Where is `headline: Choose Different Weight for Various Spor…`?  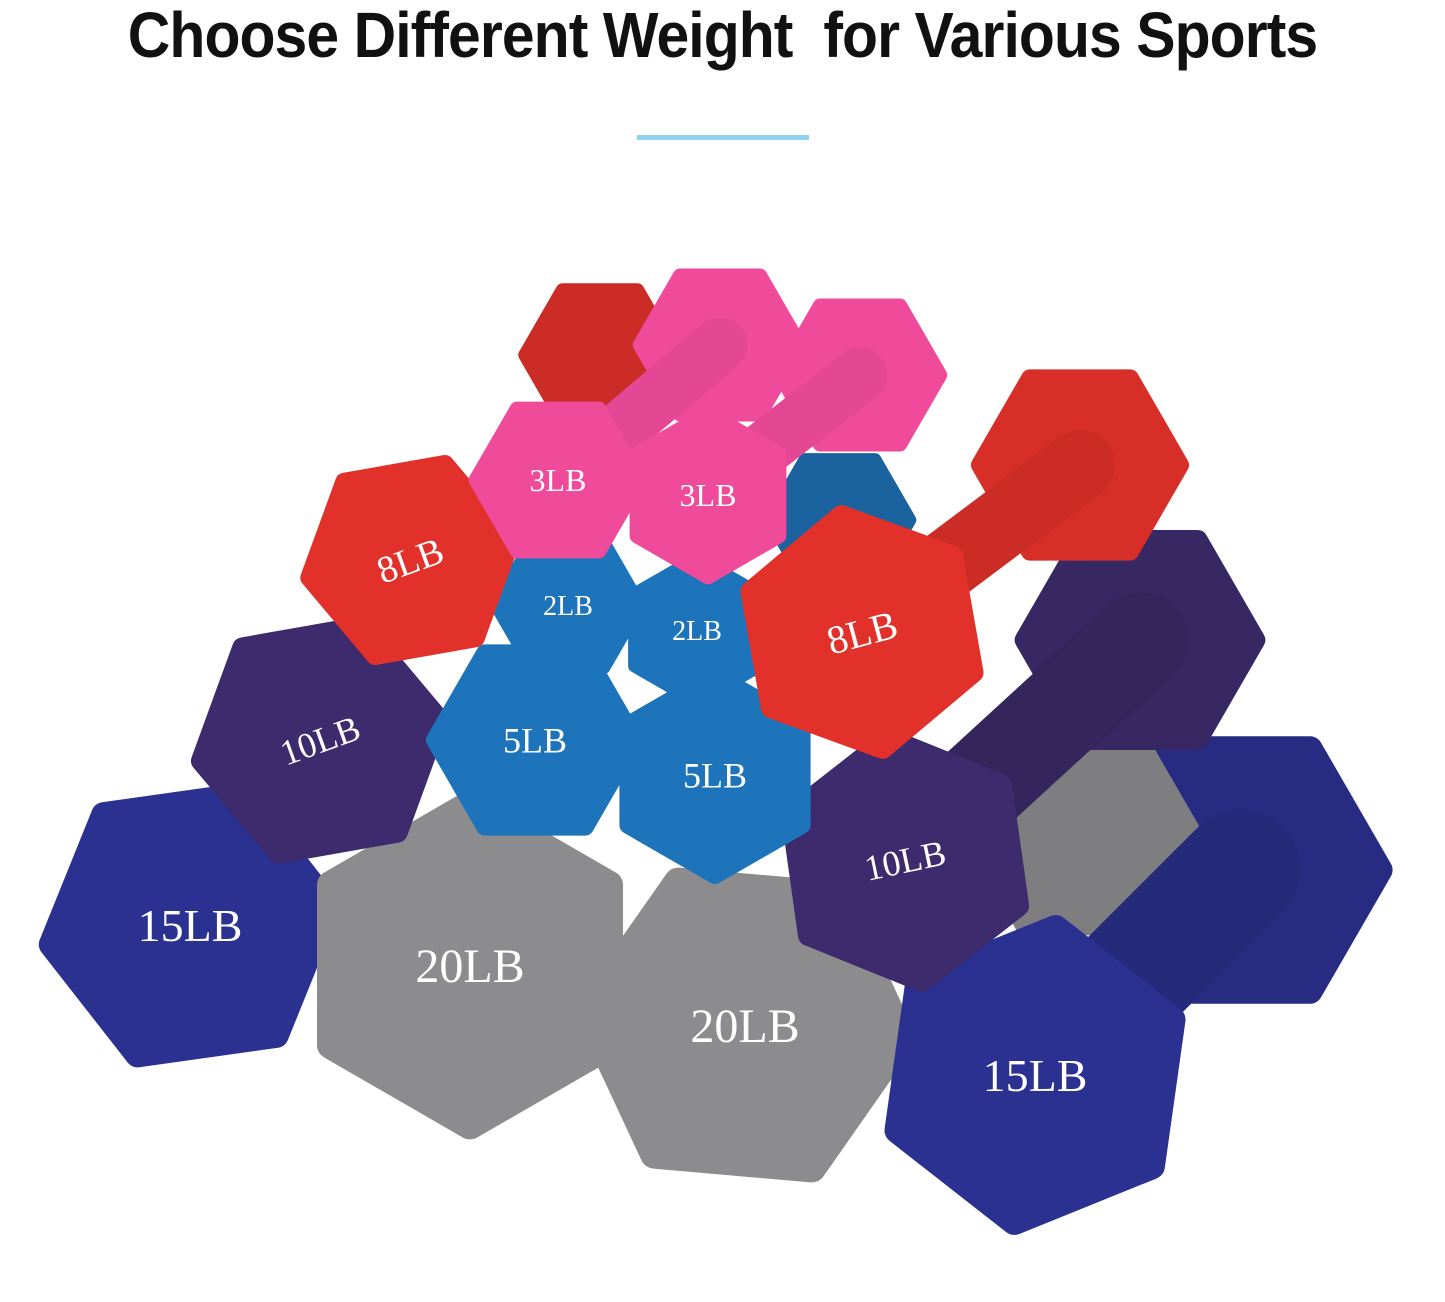 headline: Choose Different Weight for Various Spor… is located at coordinates (722, 35).